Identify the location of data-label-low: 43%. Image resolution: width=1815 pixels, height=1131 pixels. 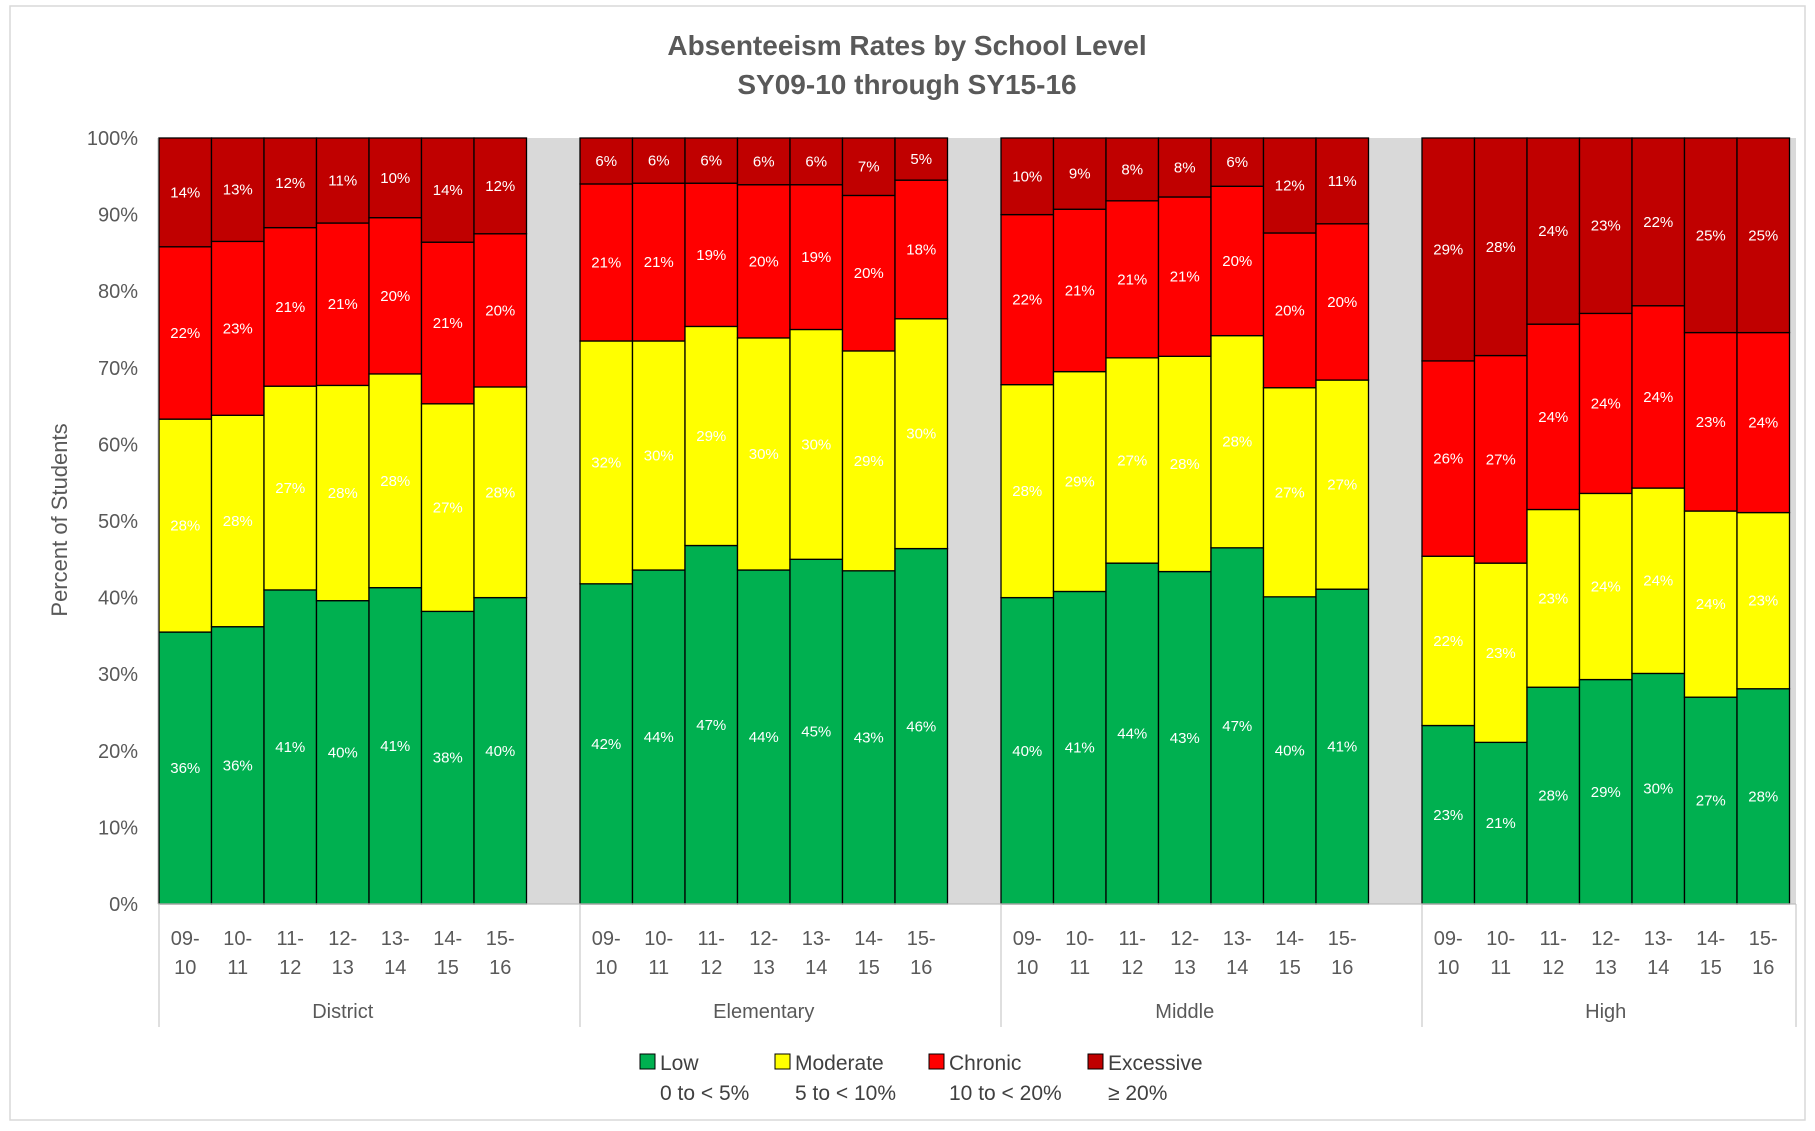
(869, 737).